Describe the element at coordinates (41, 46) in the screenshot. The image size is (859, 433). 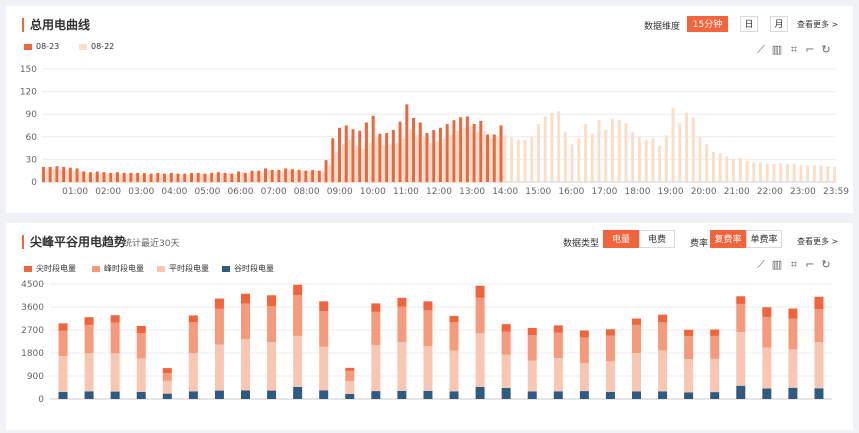
I see `legend-0823: 08-23` at that location.